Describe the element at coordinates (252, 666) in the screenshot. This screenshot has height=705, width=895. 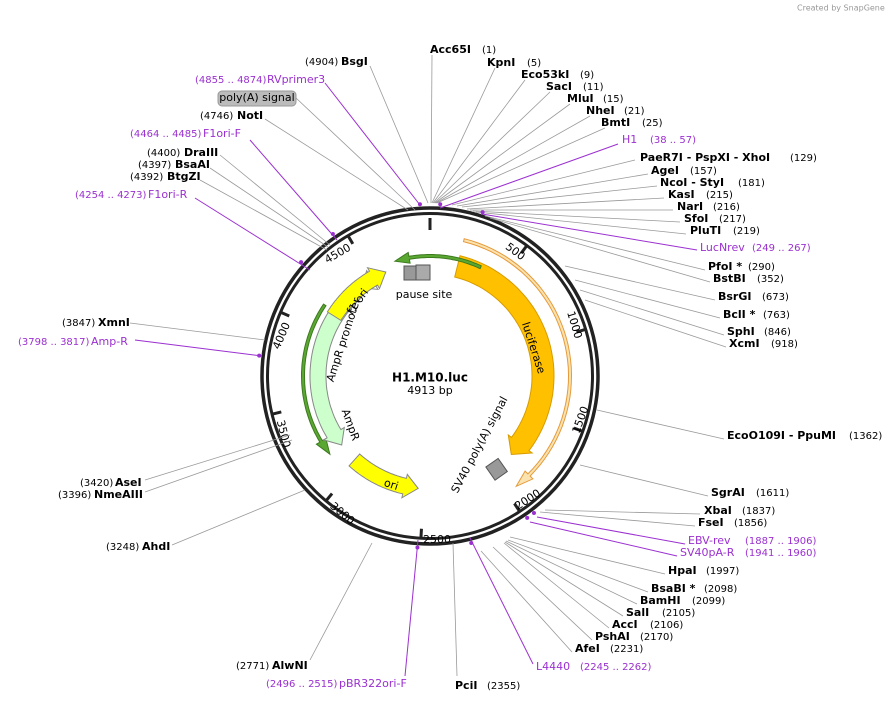
I see `enzyme-position: (2771)` at that location.